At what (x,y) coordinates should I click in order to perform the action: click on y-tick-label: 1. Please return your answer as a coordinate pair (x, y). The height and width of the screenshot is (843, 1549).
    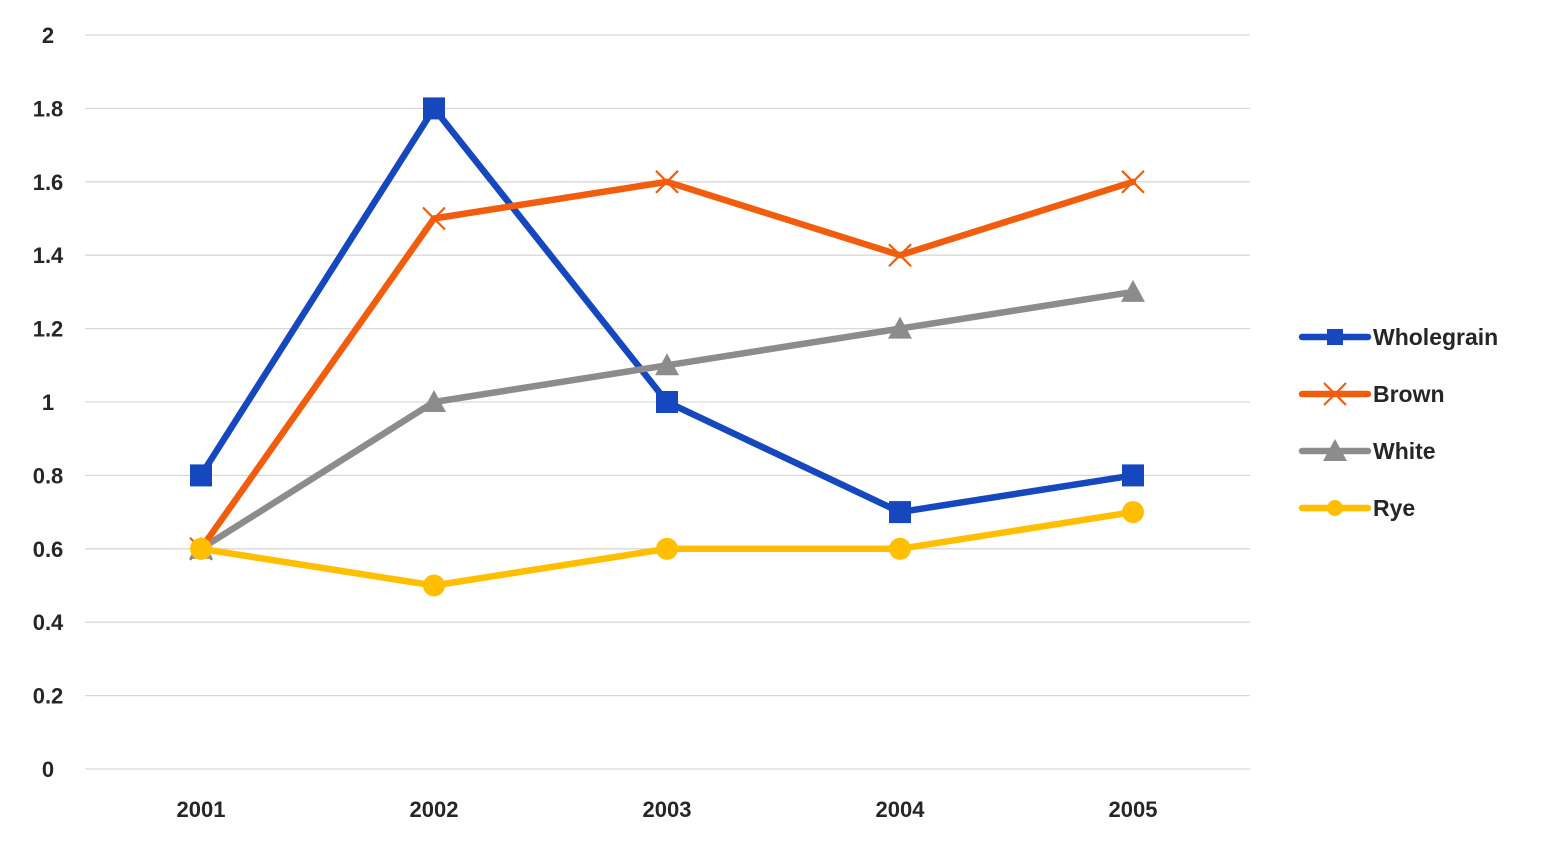
    Looking at the image, I should click on (48, 402).